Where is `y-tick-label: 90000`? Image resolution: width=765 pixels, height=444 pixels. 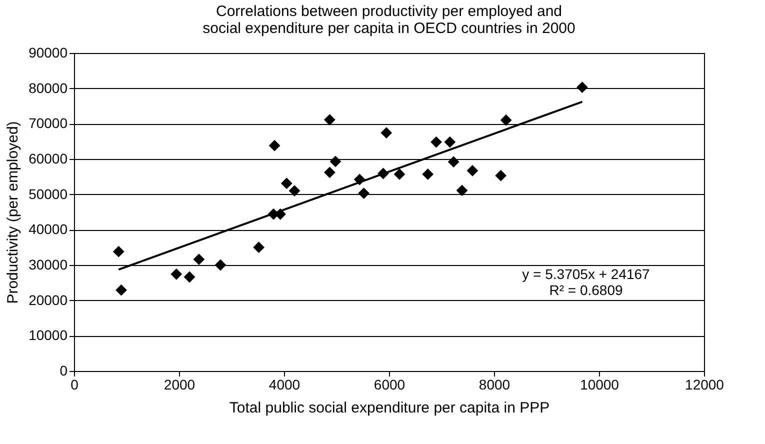 y-tick-label: 90000 is located at coordinates (48, 52).